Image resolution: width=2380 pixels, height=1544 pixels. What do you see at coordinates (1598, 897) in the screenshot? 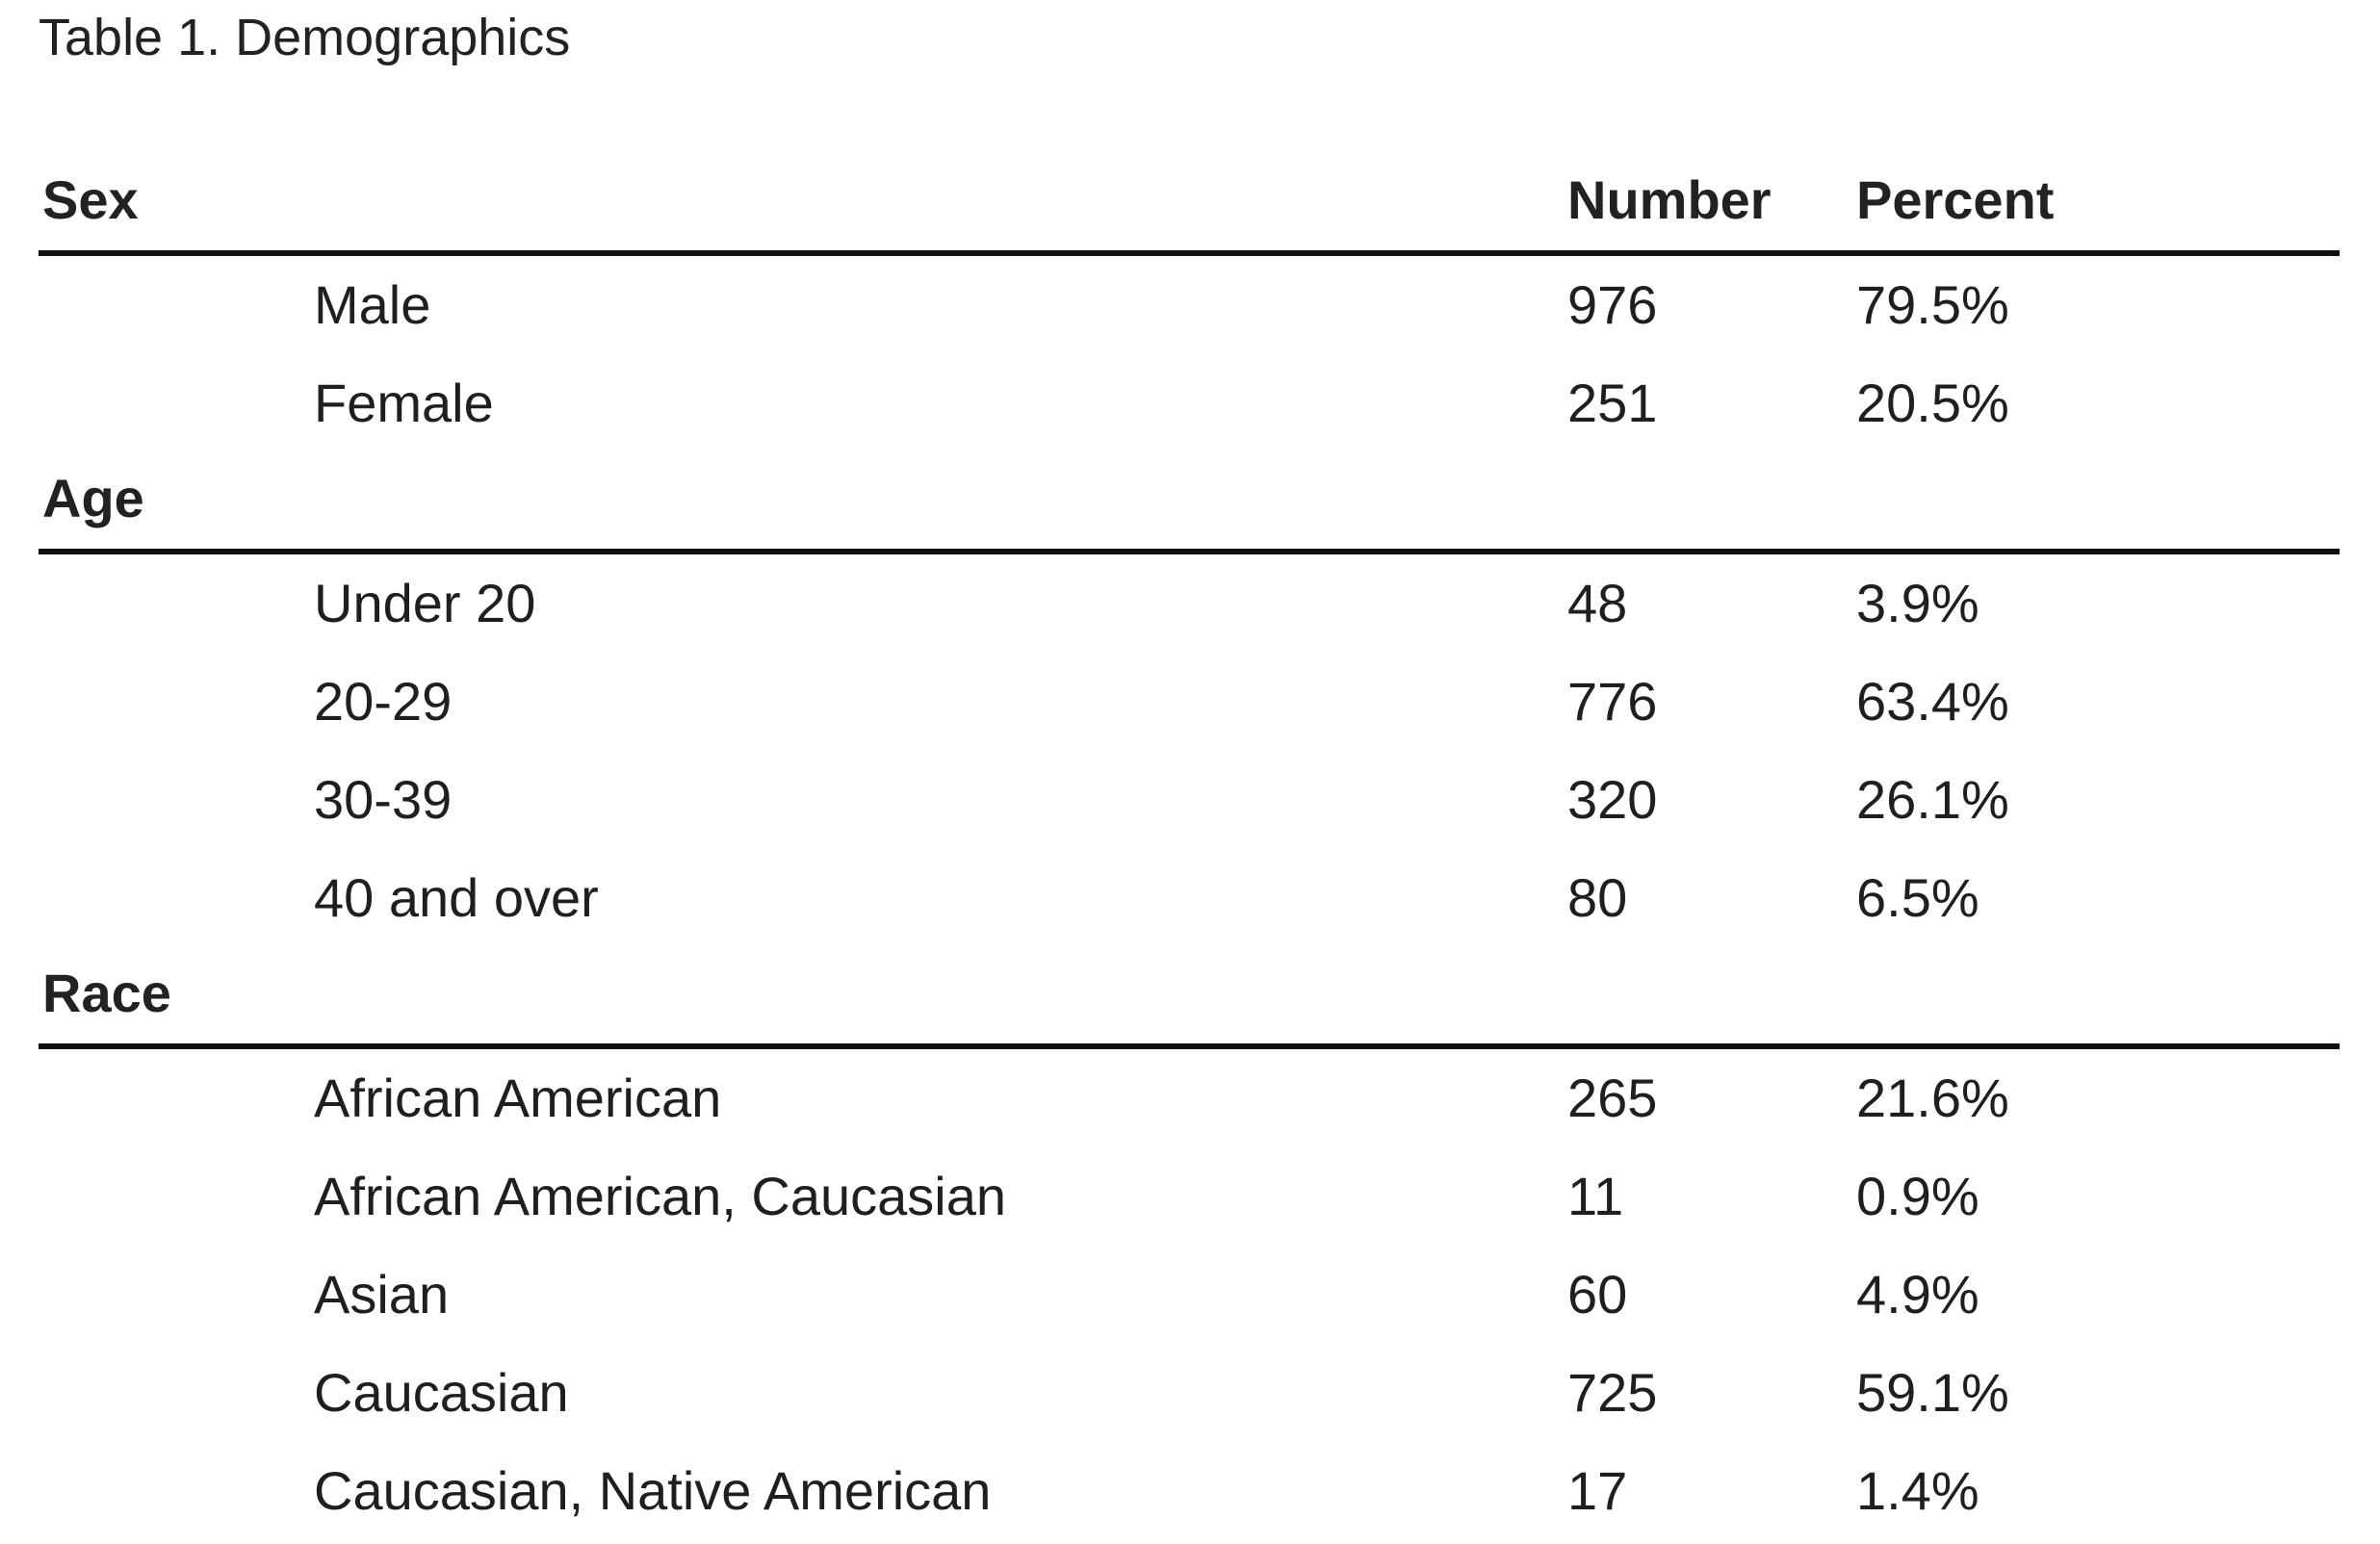
I see `row-number: 80` at bounding box center [1598, 897].